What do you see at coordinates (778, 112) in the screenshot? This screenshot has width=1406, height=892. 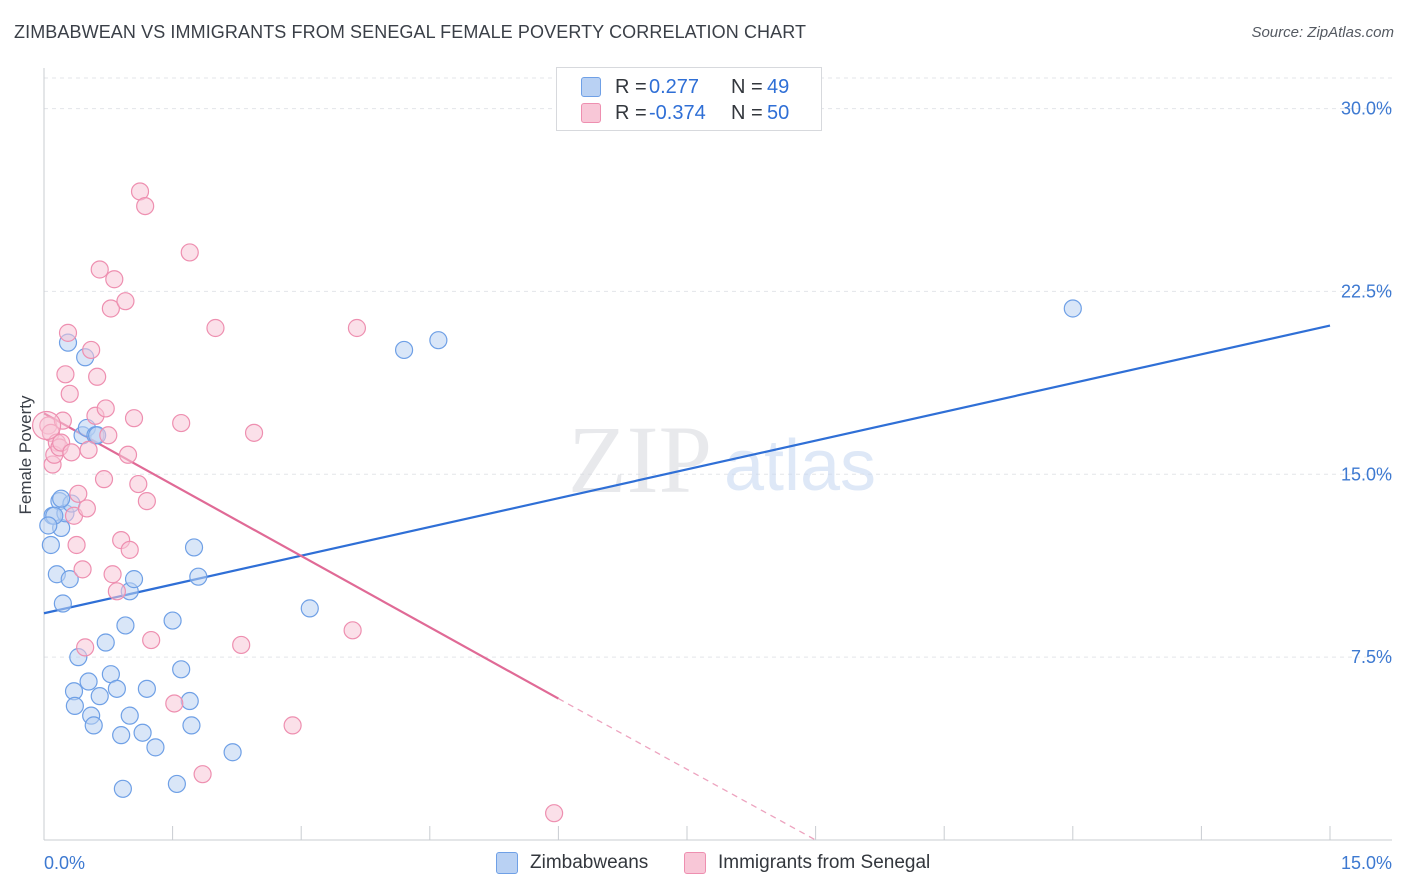 I see `n-value: 50` at bounding box center [778, 112].